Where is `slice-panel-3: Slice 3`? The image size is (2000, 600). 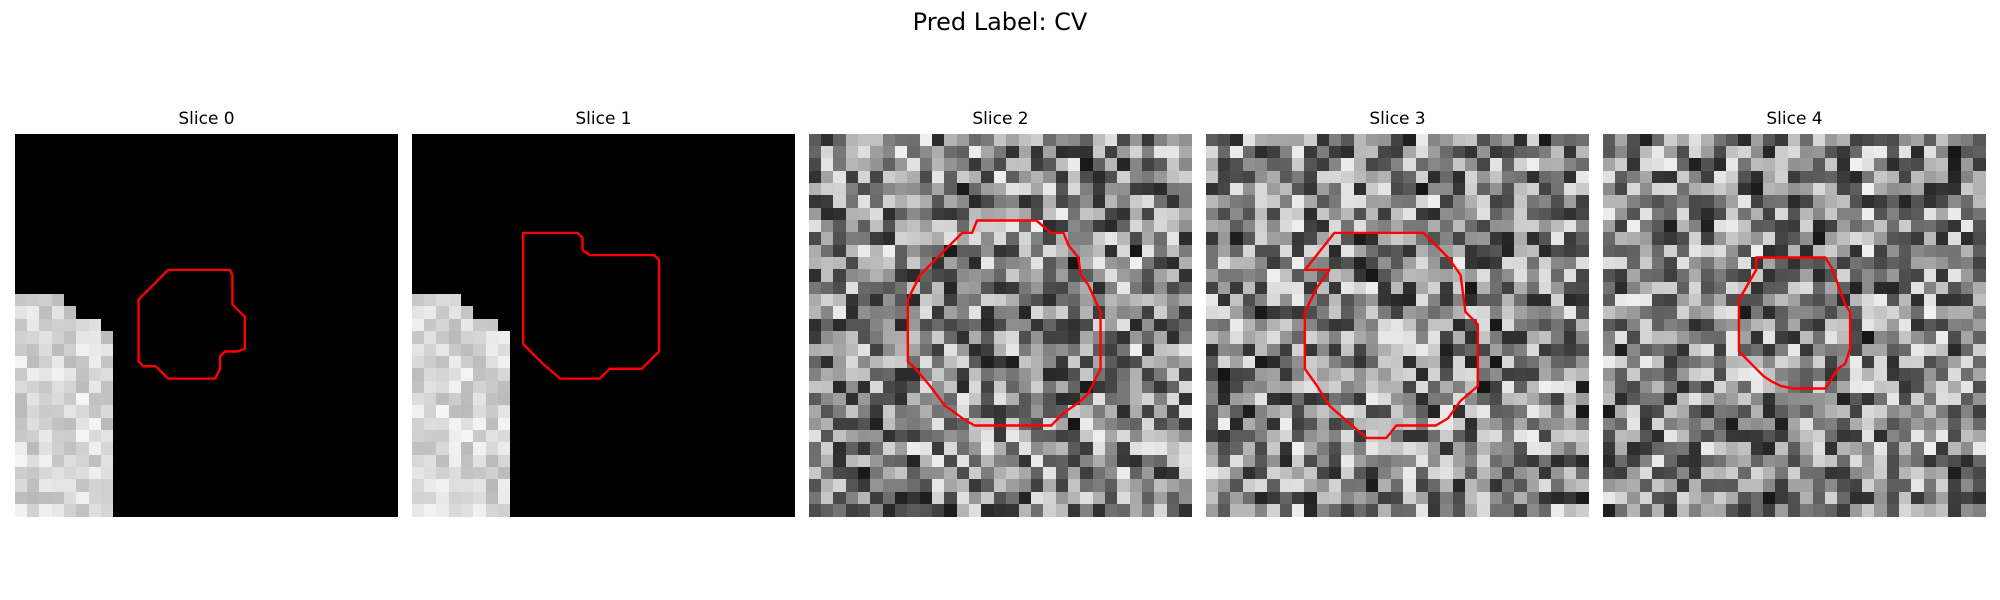 slice-panel-3: Slice 3 is located at coordinates (1397, 313).